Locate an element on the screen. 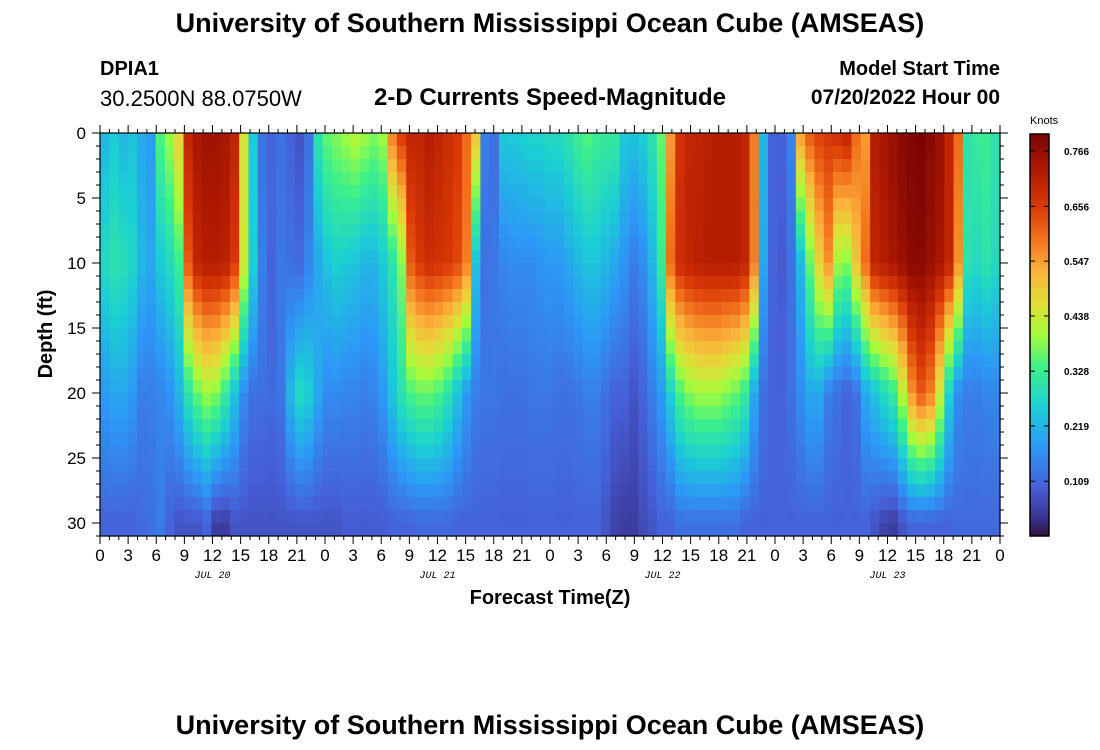  x-tick-label: 15 is located at coordinates (915, 555).